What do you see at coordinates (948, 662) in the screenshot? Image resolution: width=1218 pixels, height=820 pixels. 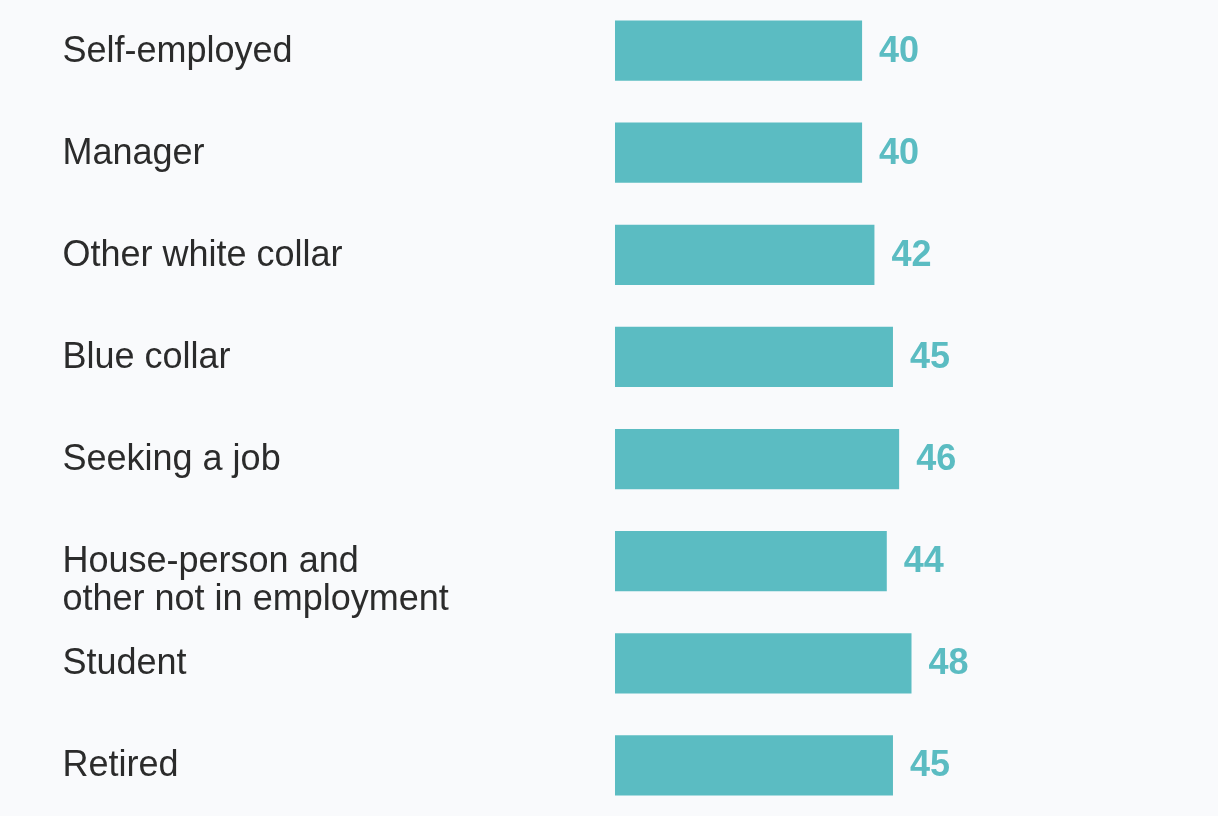 I see `data-label: 48` at bounding box center [948, 662].